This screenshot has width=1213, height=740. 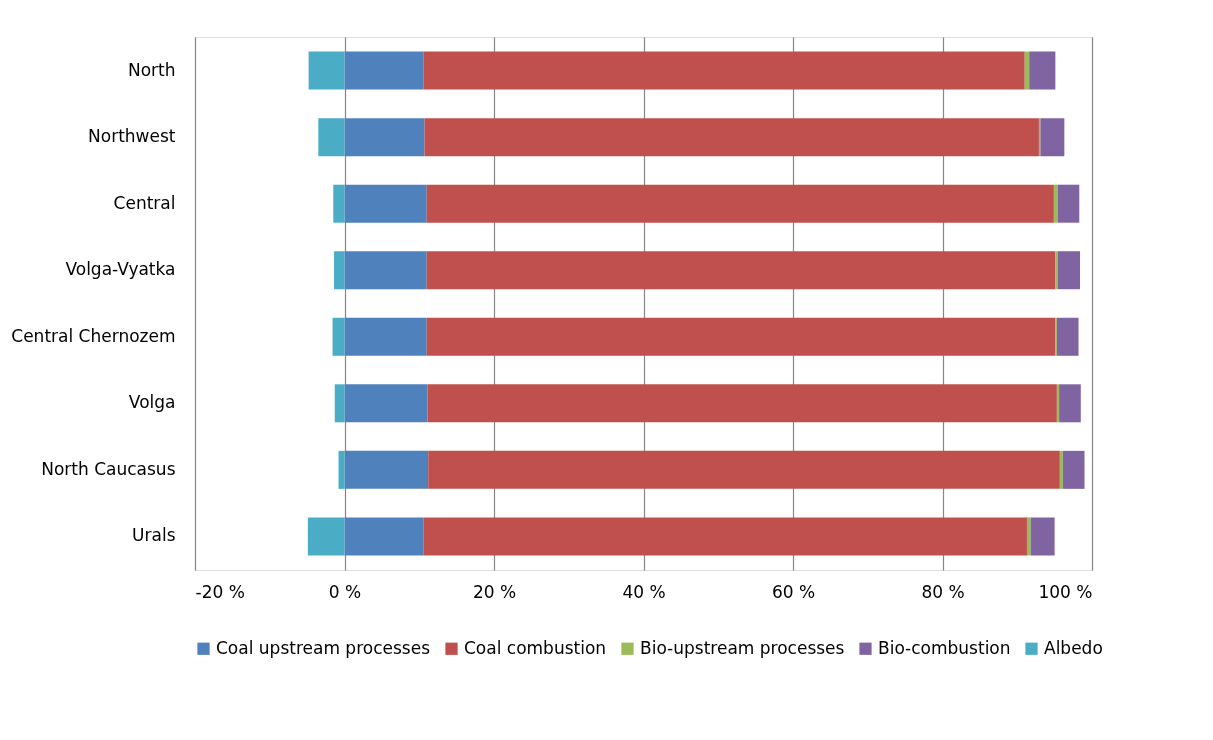 I want to click on legend-label: Albedo, so click(x=1073, y=647).